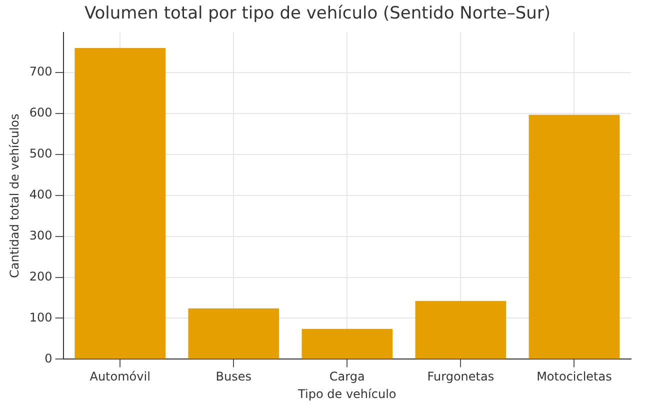  What do you see at coordinates (346, 393) in the screenshot?
I see `x-axis-title: Tipo de vehículo` at bounding box center [346, 393].